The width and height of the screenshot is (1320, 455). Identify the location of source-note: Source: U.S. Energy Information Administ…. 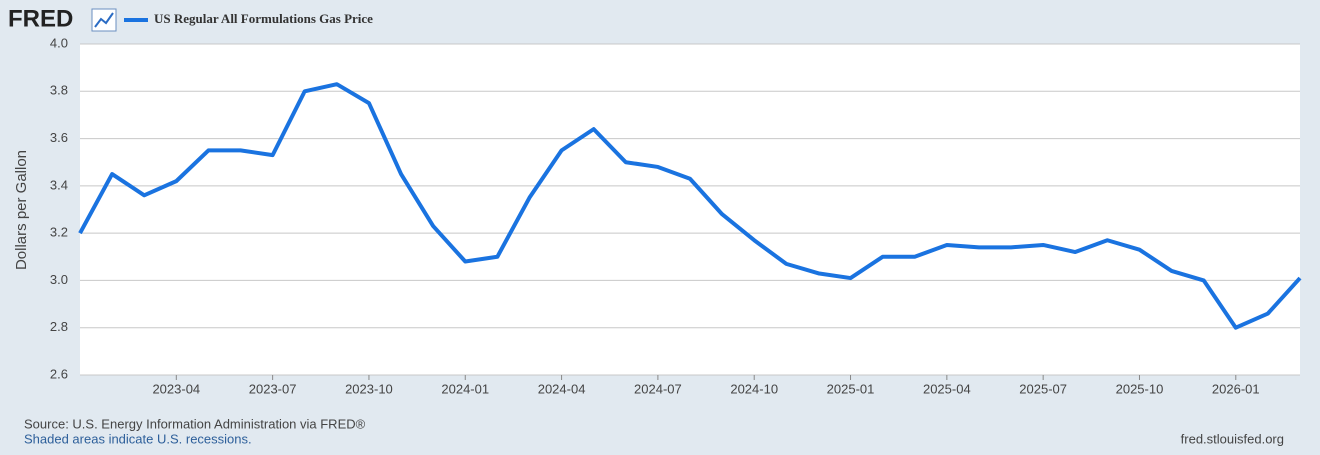
(195, 423).